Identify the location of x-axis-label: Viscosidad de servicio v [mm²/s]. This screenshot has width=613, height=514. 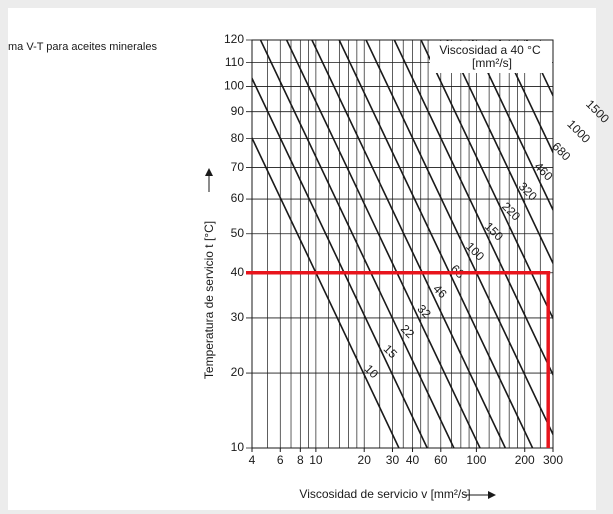
(384, 494).